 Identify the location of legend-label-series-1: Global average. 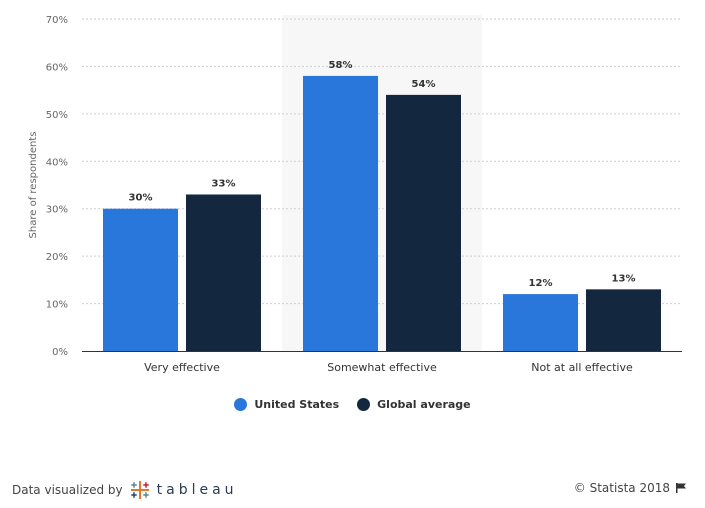
(424, 404).